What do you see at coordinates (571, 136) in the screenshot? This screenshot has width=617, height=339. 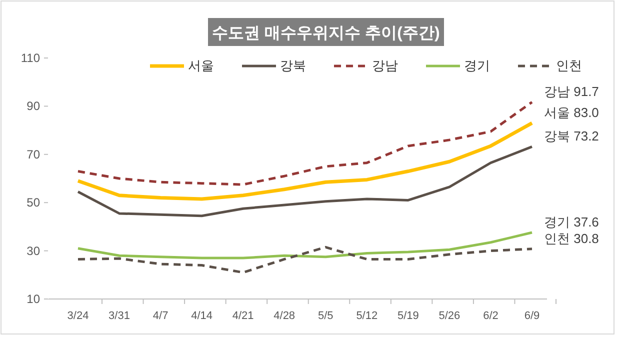 I see `annotation: 강북 73.2` at bounding box center [571, 136].